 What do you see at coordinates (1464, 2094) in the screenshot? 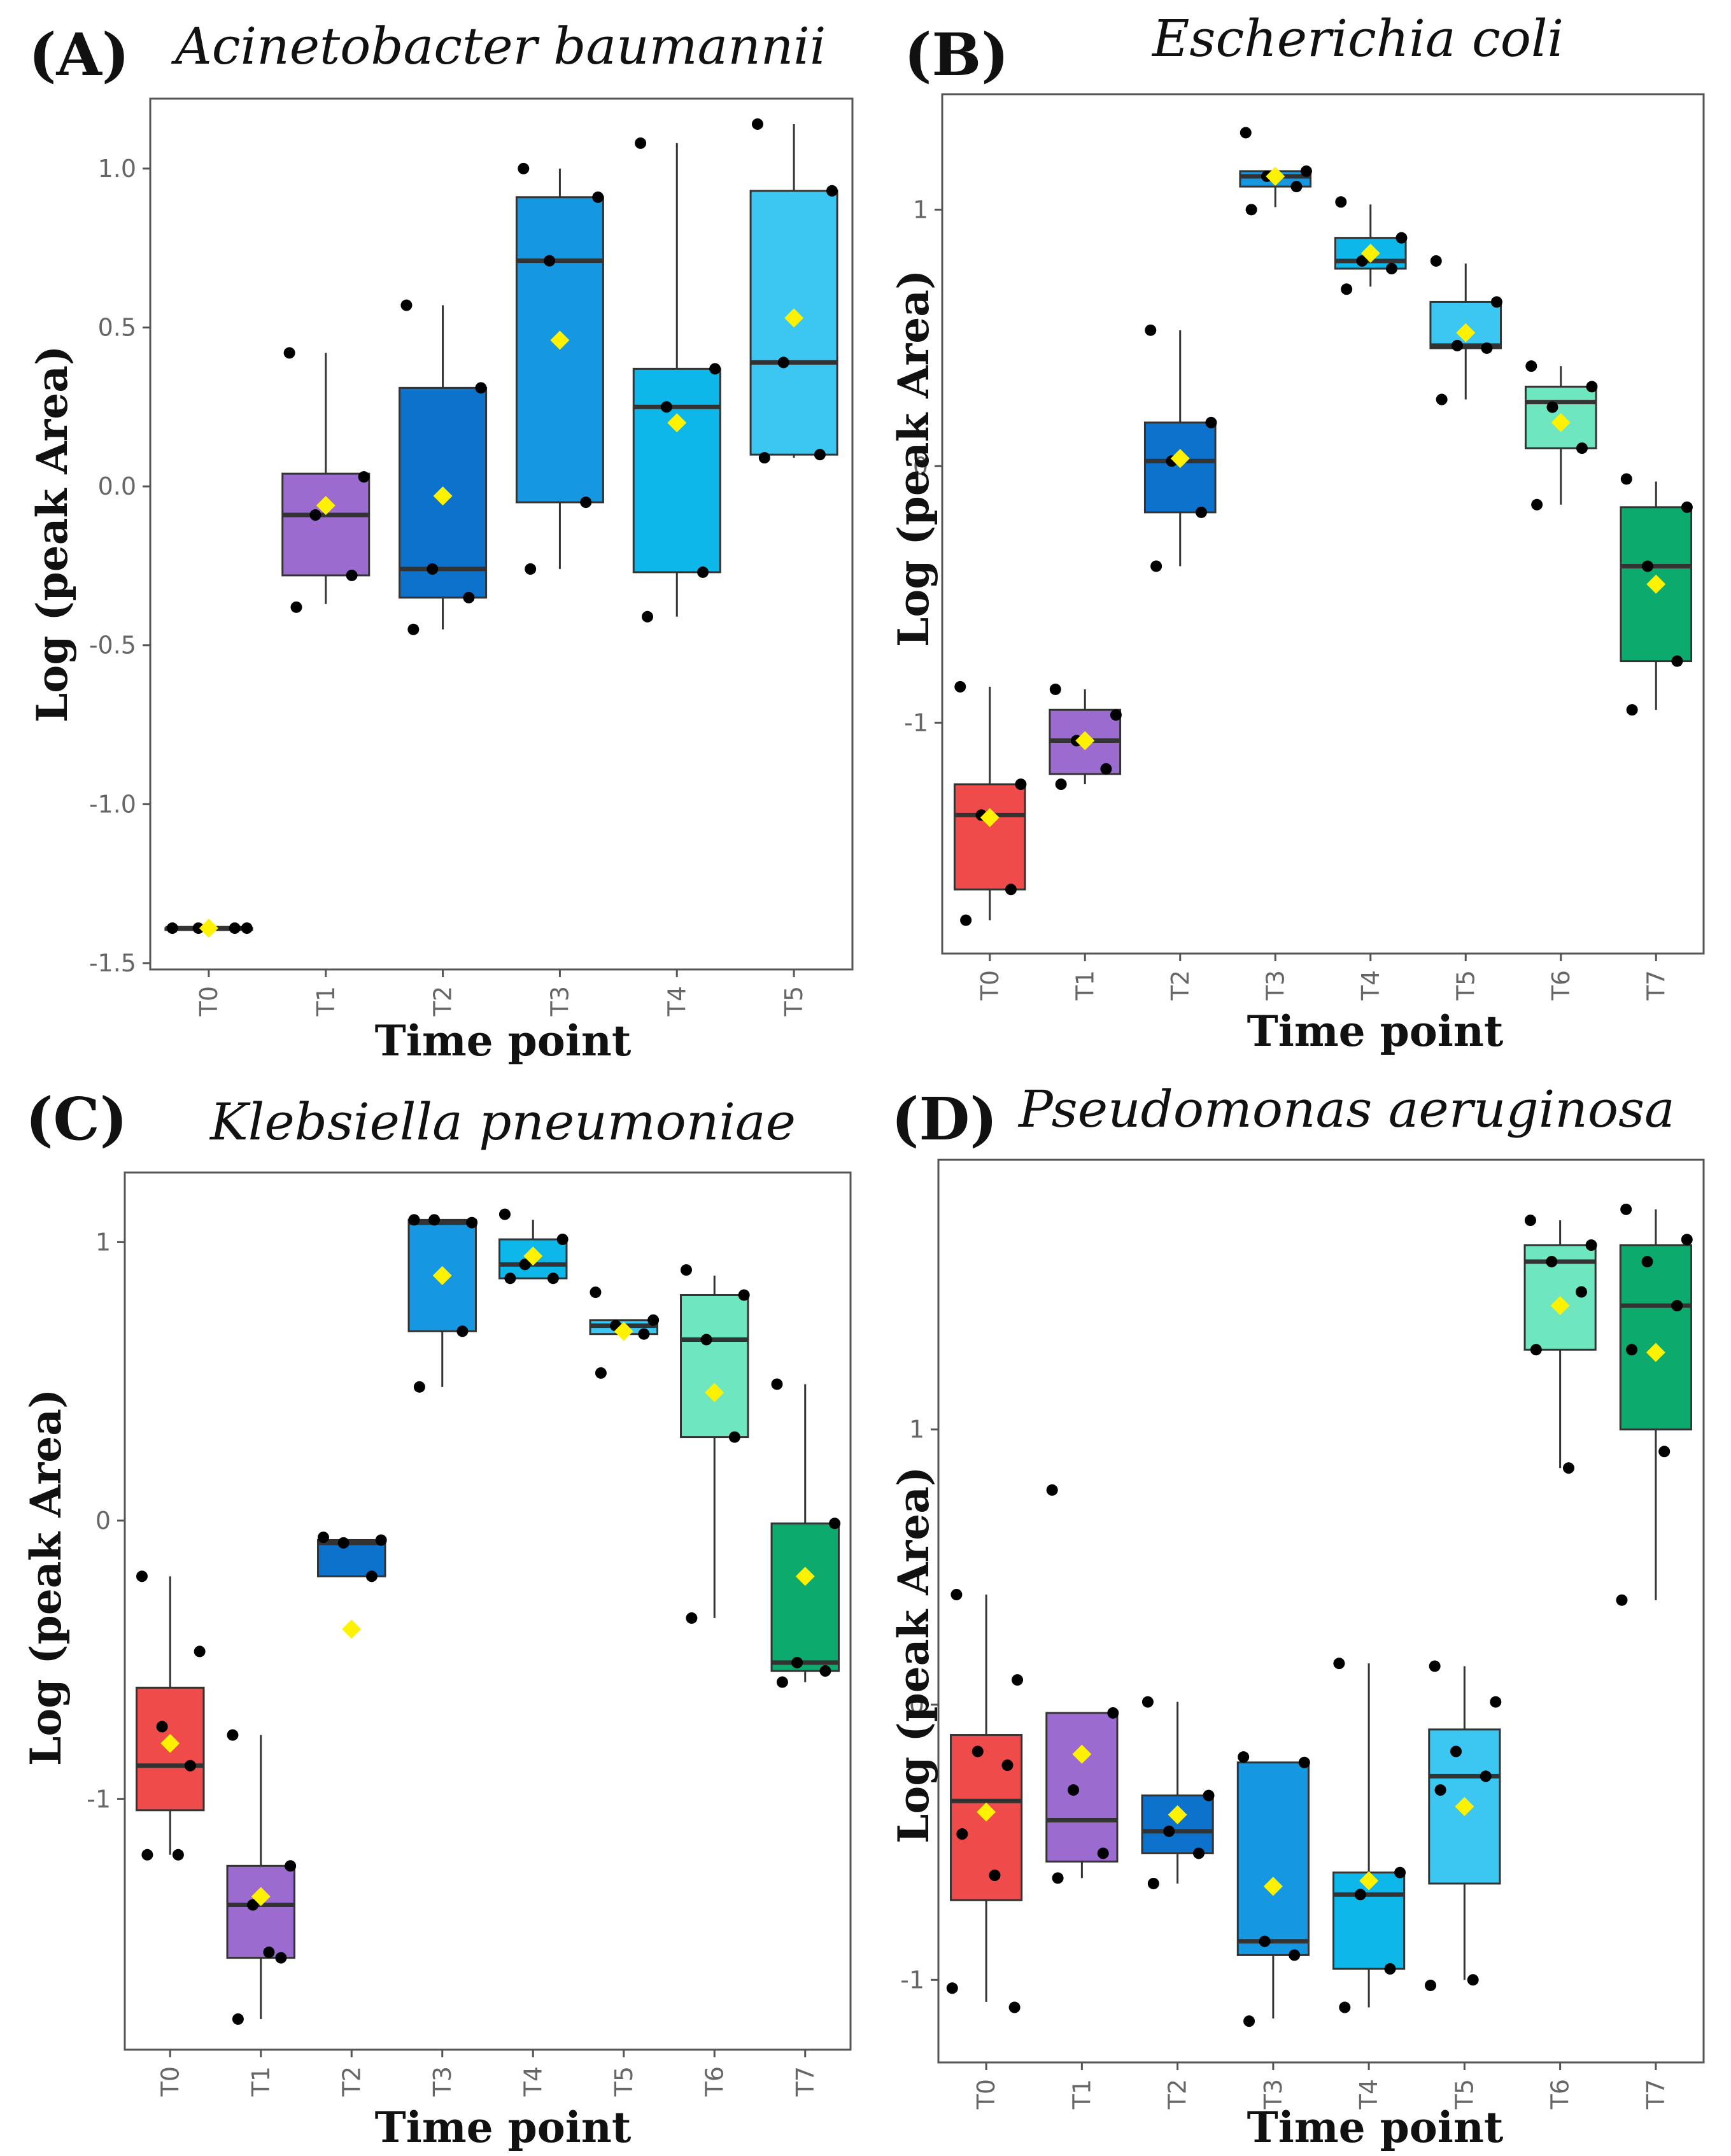
I see `panel-d-xtick-label: T5` at bounding box center [1464, 2094].